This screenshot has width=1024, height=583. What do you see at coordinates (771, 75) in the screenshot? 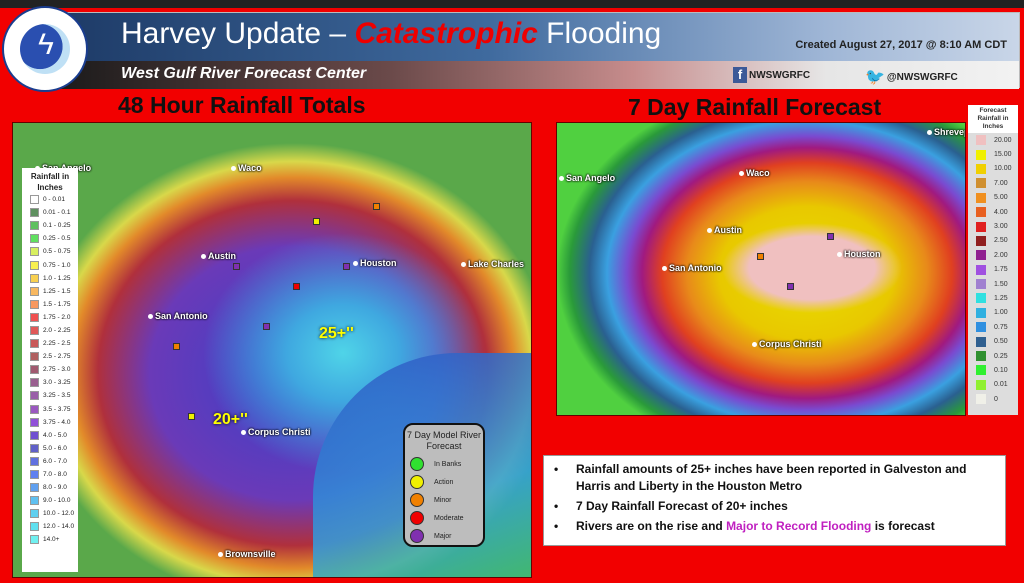
I see `facebook-handle: f NWSWGRFC` at bounding box center [771, 75].